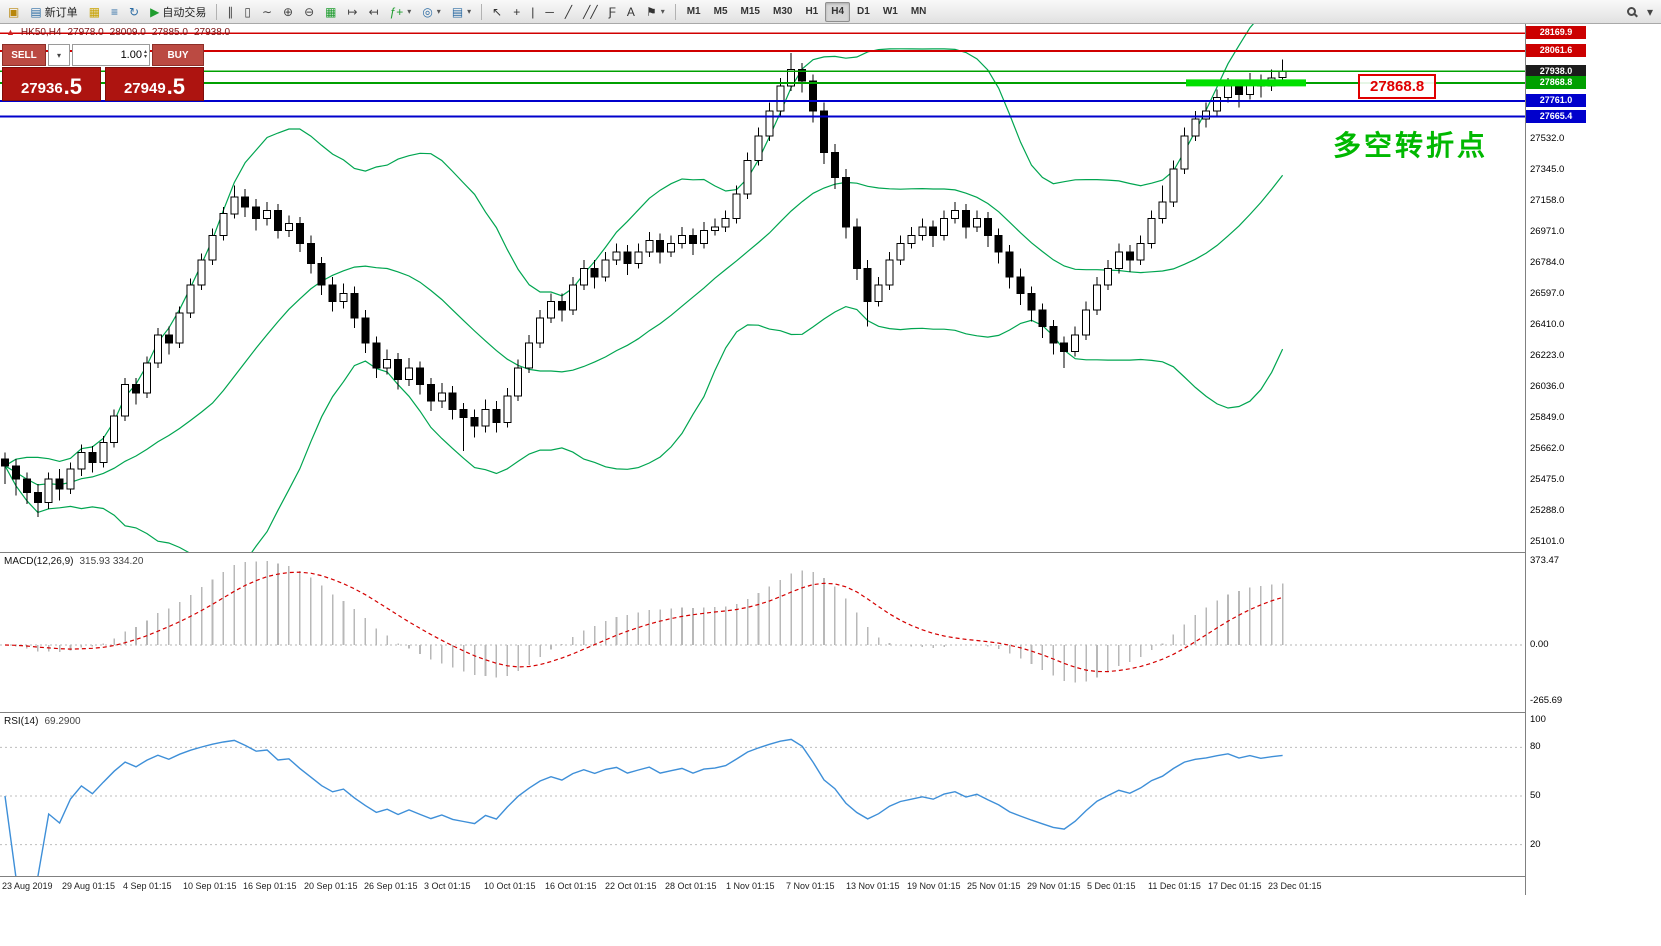  I want to click on date-label: 7 Nov 01:15, so click(810, 886).